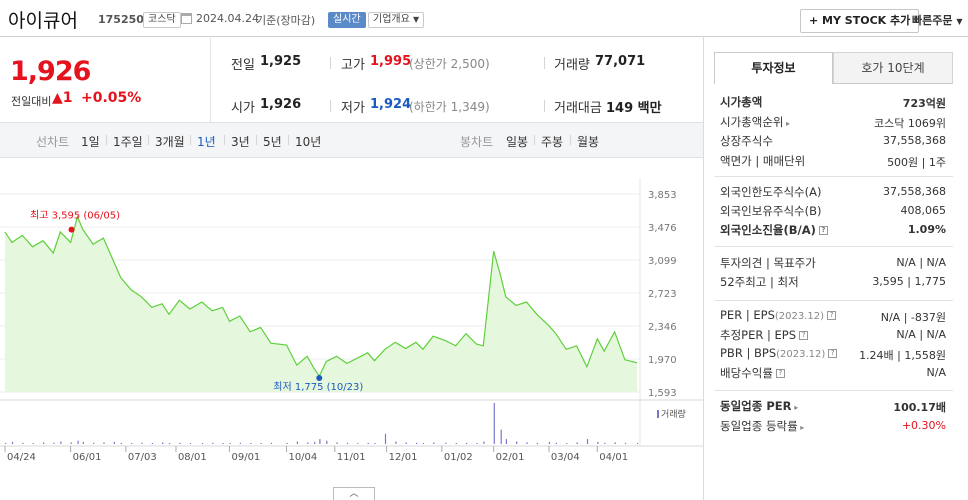 Image resolution: width=968 pixels, height=500 pixels. What do you see at coordinates (90, 142) in the screenshot?
I see `period-tab-0: 1일` at bounding box center [90, 142].